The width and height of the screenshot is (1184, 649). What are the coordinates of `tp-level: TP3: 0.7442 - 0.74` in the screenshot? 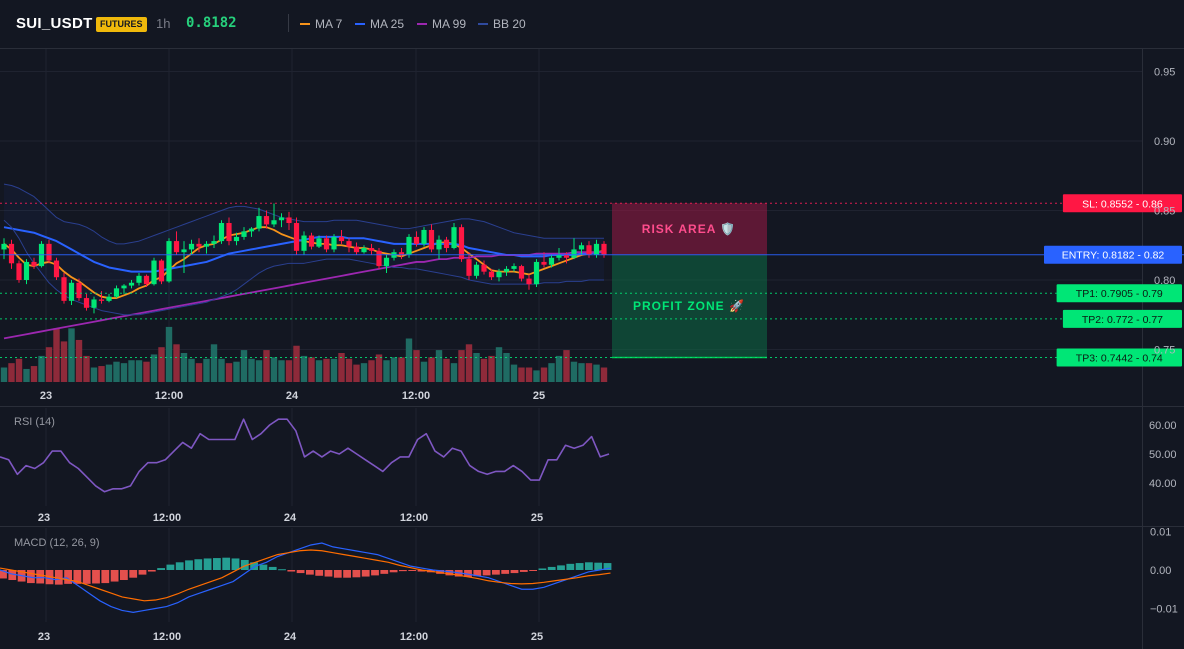 It's located at (592, 357).